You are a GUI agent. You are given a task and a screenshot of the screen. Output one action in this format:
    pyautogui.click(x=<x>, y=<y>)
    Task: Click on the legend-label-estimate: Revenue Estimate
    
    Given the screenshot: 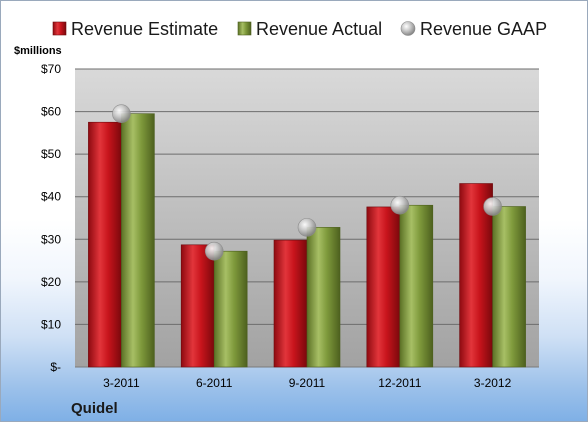 What is the action you would take?
    pyautogui.click(x=144, y=29)
    